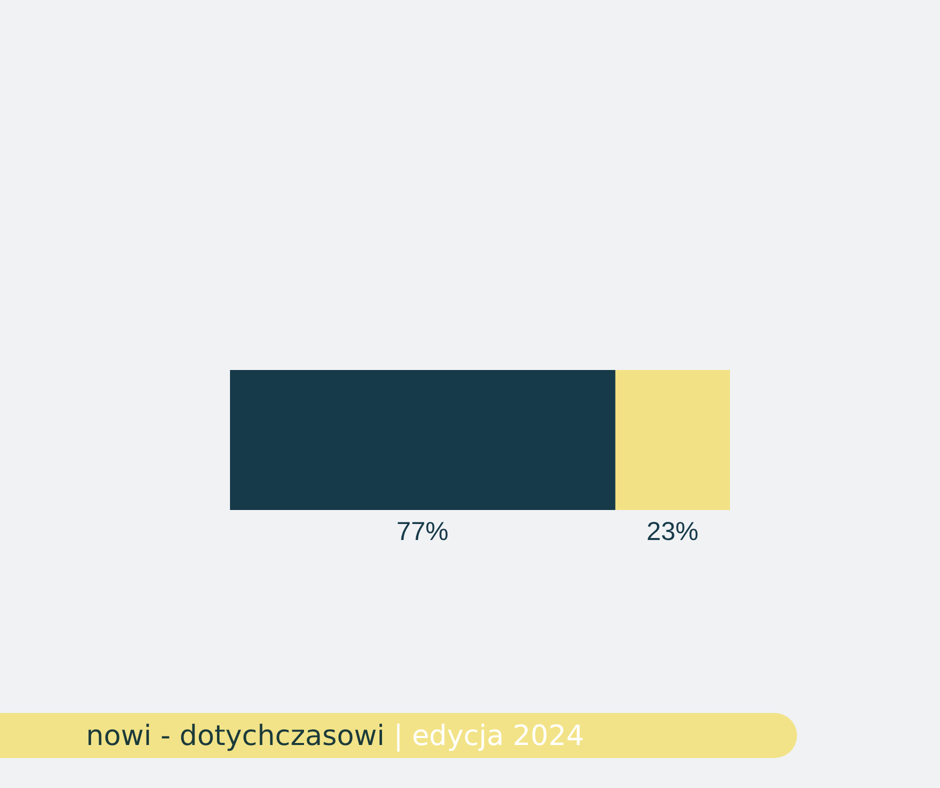 This screenshot has height=788, width=940. I want to click on text: | edycja 2024, so click(489, 735).